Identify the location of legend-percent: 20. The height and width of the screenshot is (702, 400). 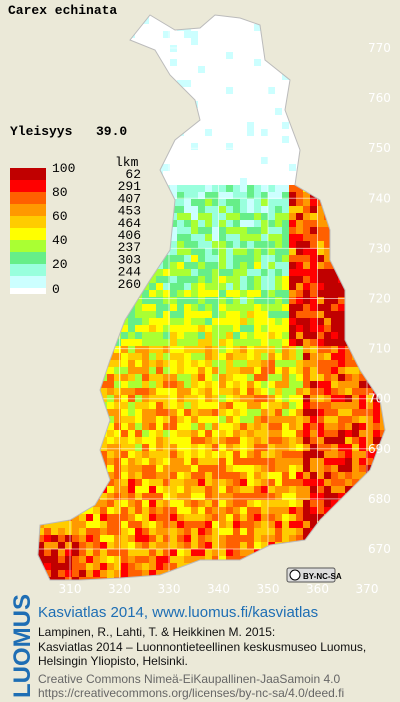
(60, 264).